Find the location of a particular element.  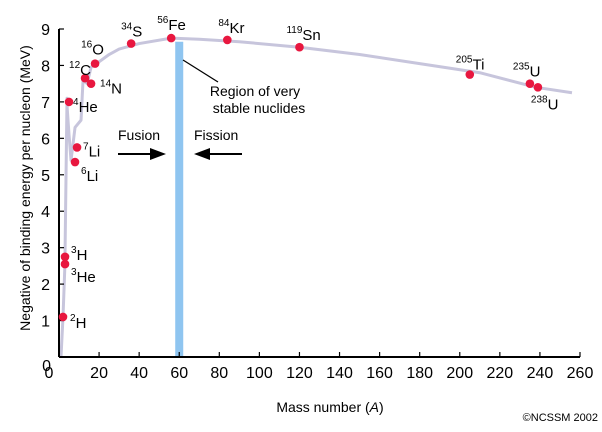

x-axis-title: Mass number (A) is located at coordinates (329, 407).